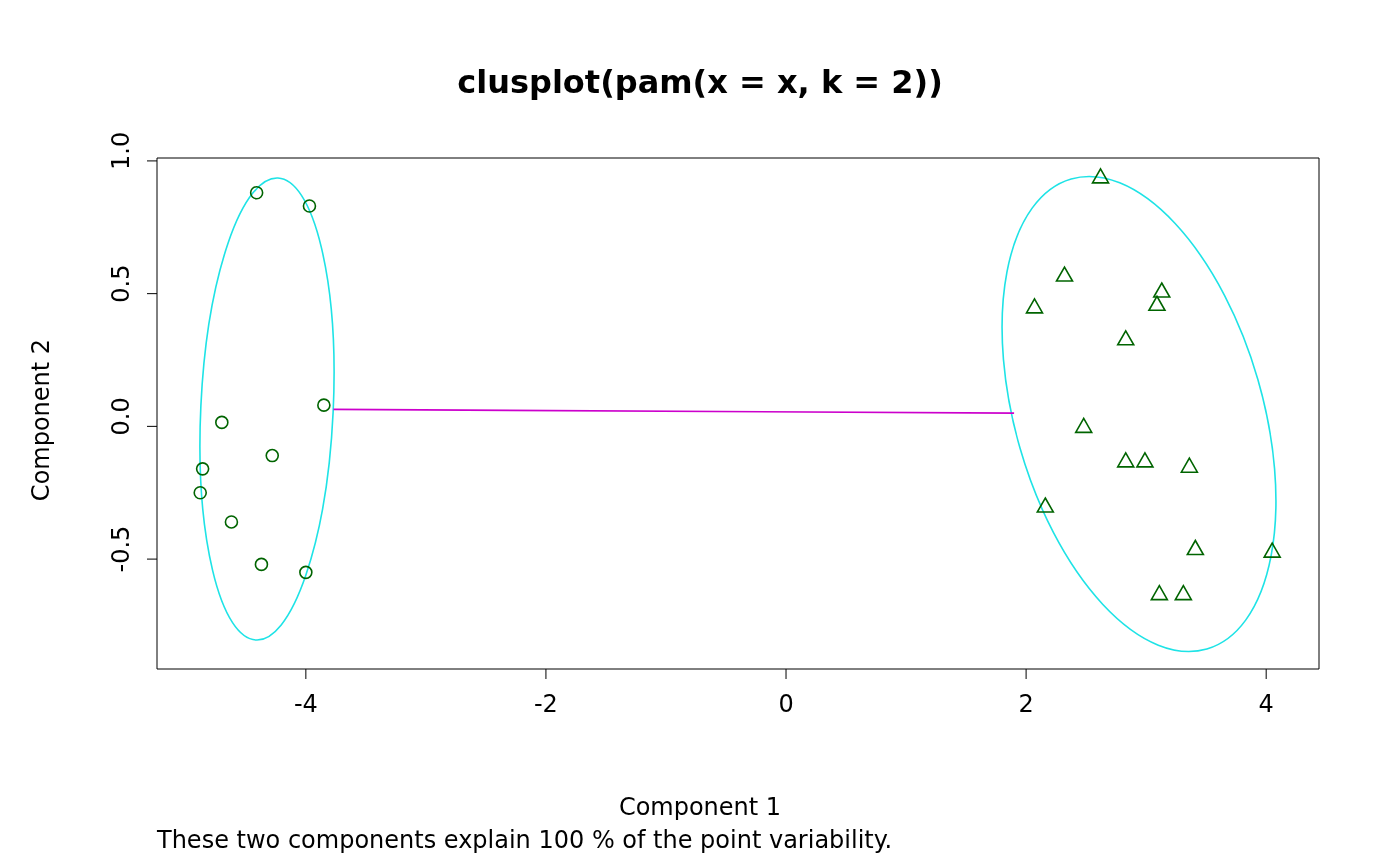 This screenshot has height=866, width=1400. What do you see at coordinates (121, 151) in the screenshot?
I see `y-tick-label: 1.0` at bounding box center [121, 151].